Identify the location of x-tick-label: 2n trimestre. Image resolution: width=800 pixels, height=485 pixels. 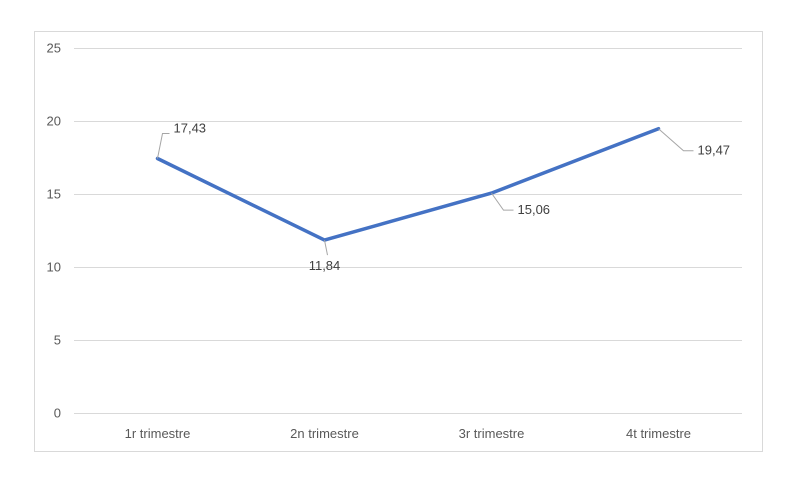
(324, 433).